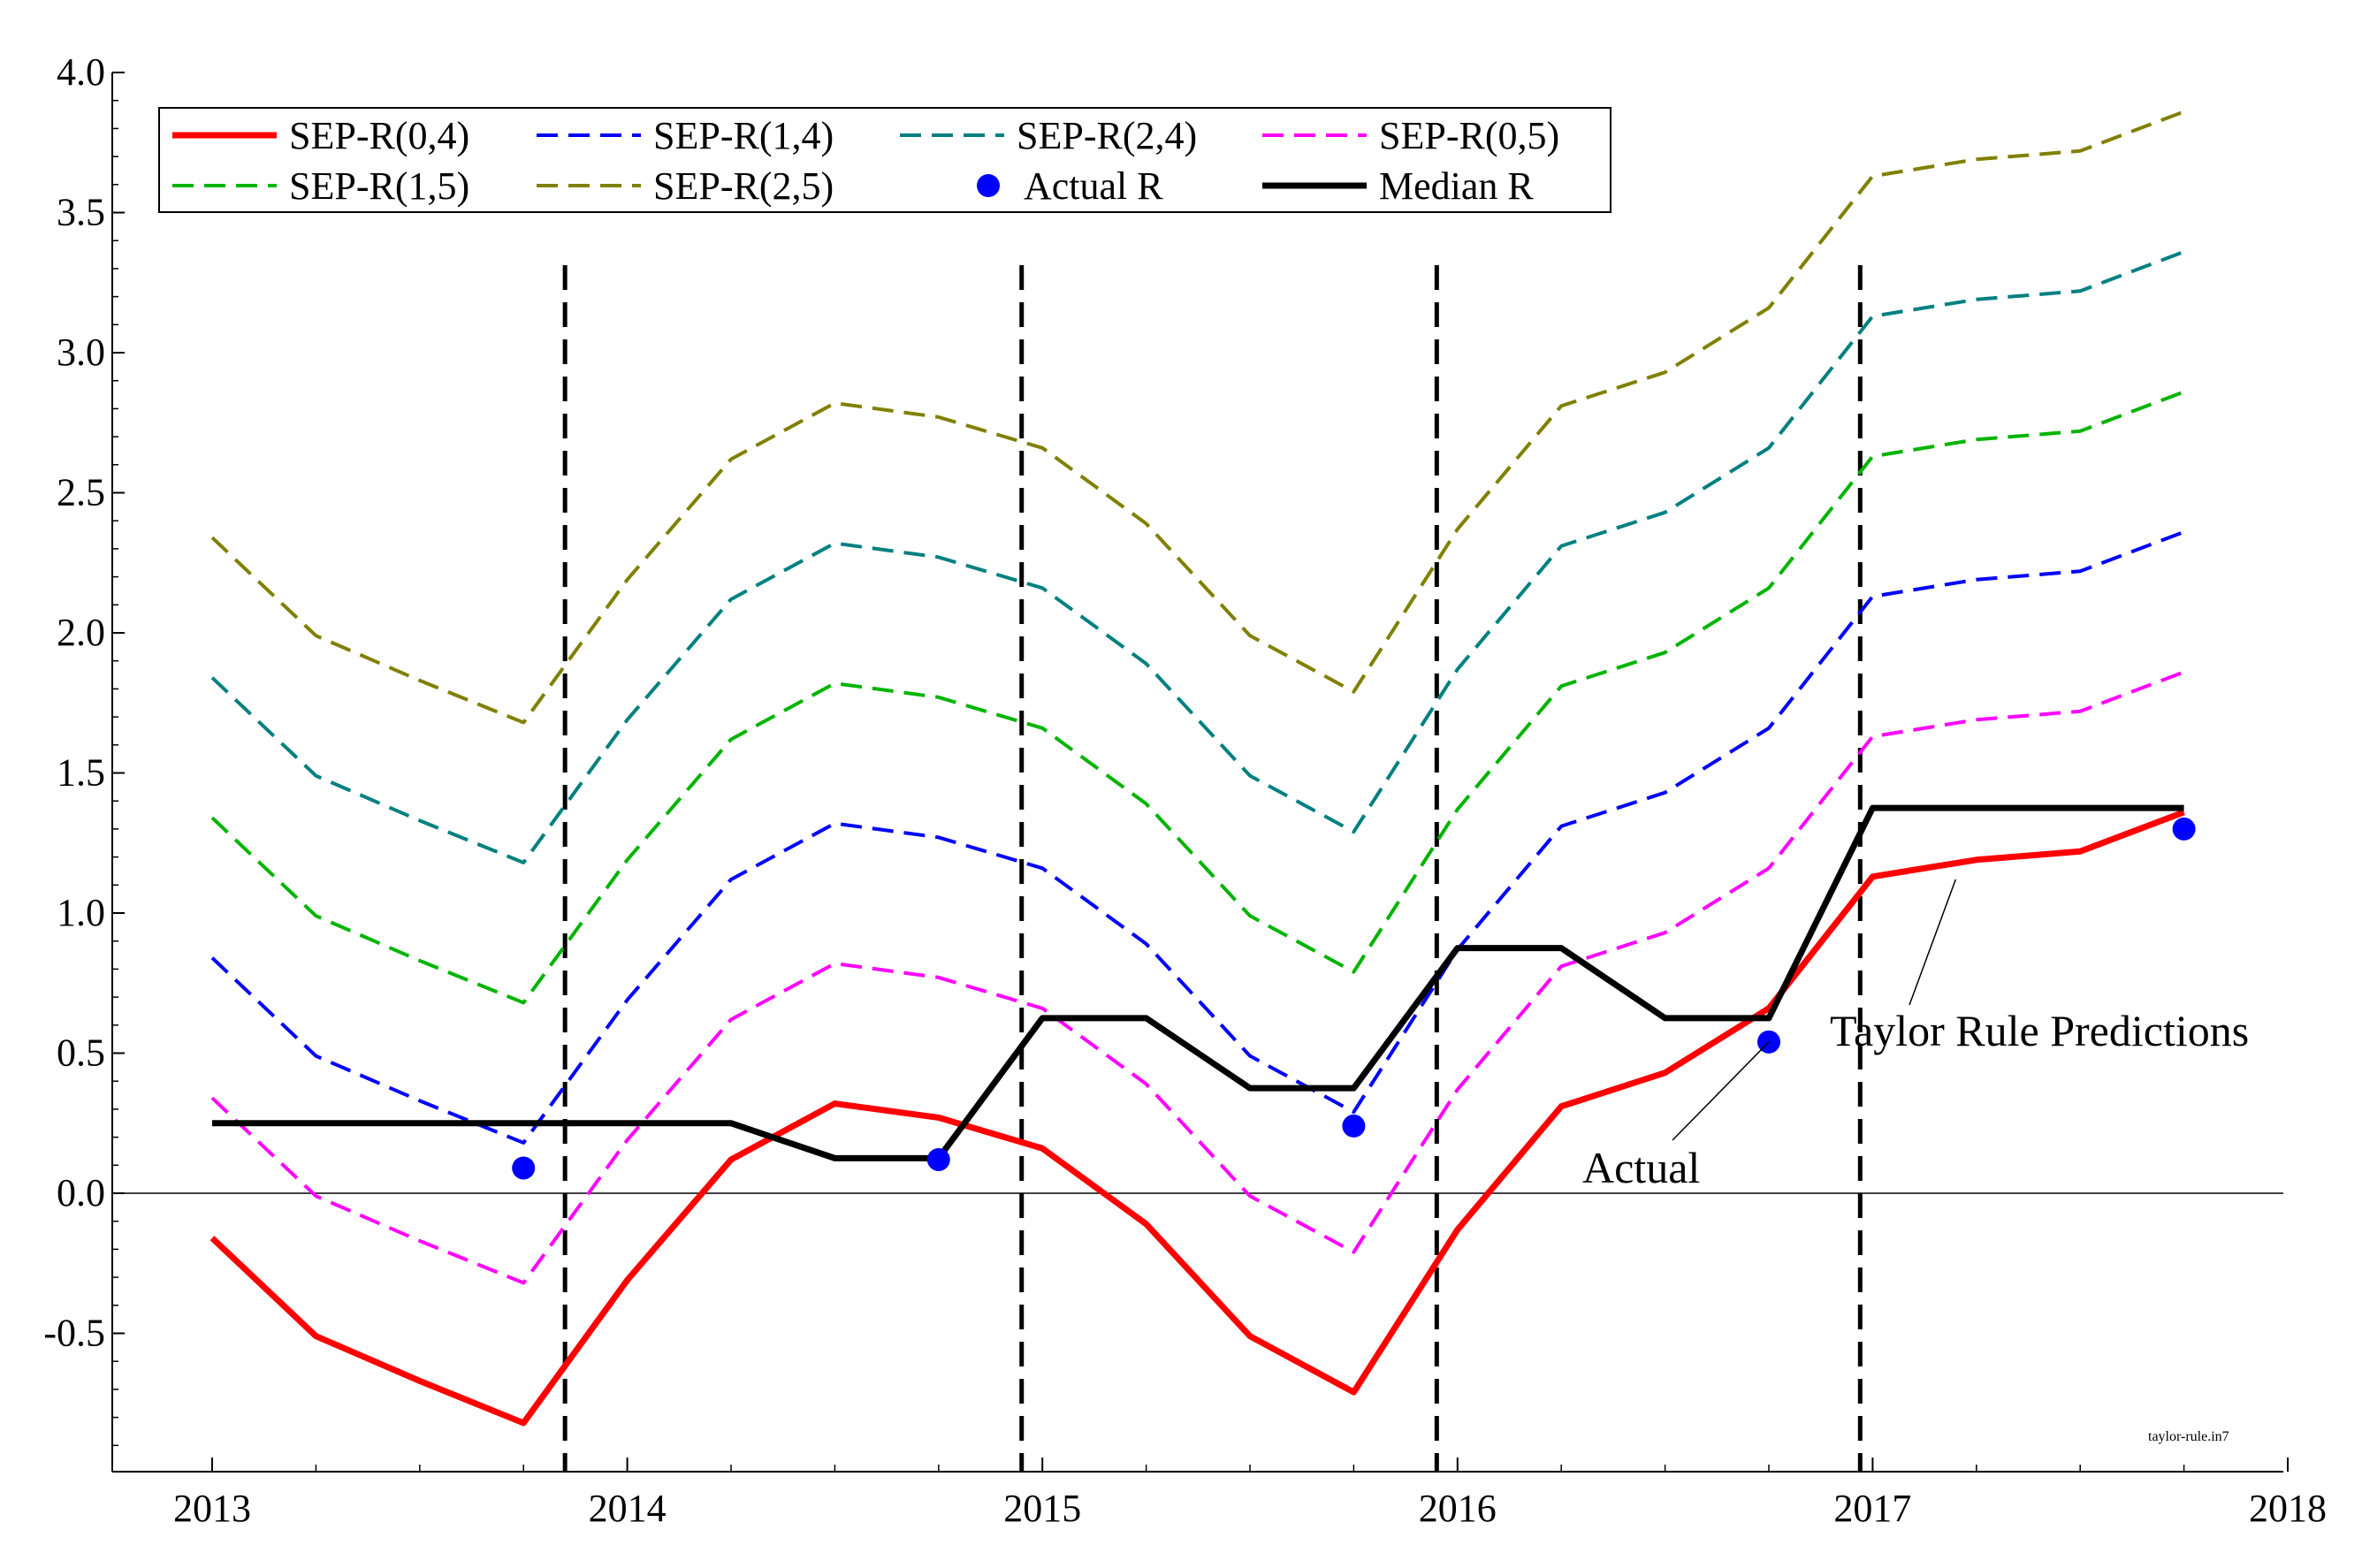 This screenshot has height=1568, width=2362. I want to click on legend-box, so click(885, 160).